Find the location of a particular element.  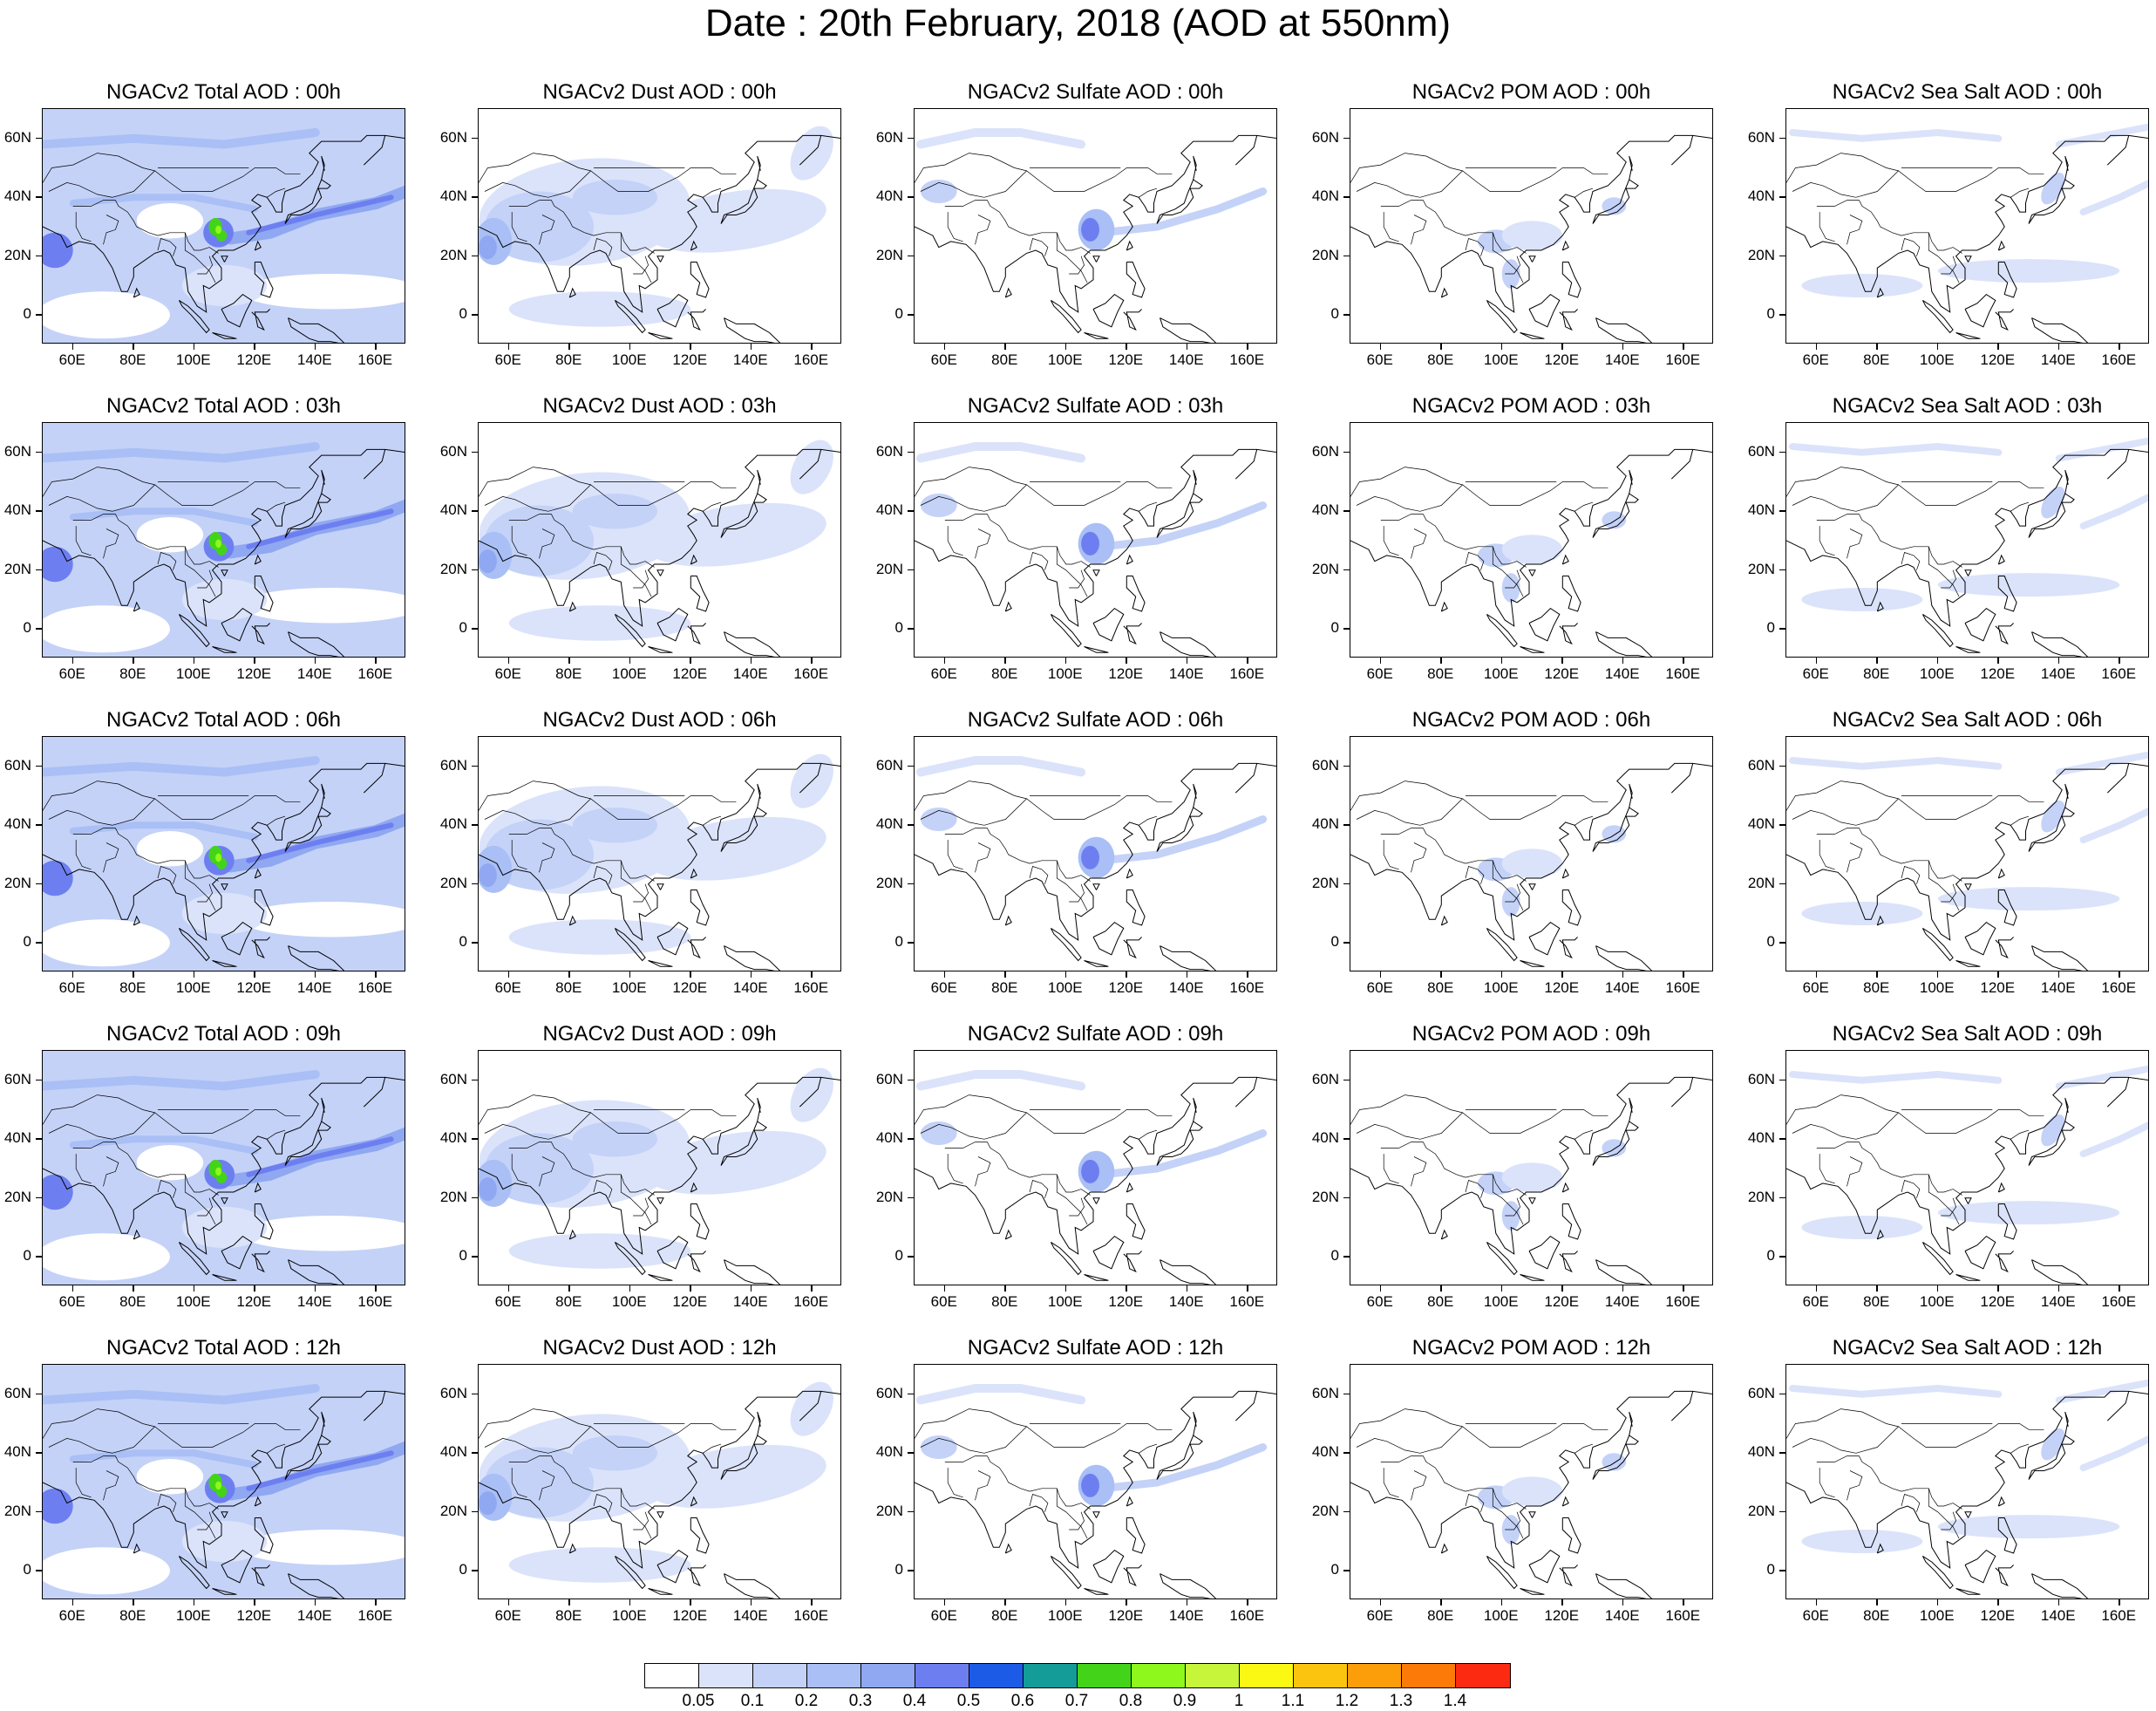

colorbar-label: 0.6 is located at coordinates (1022, 1701).